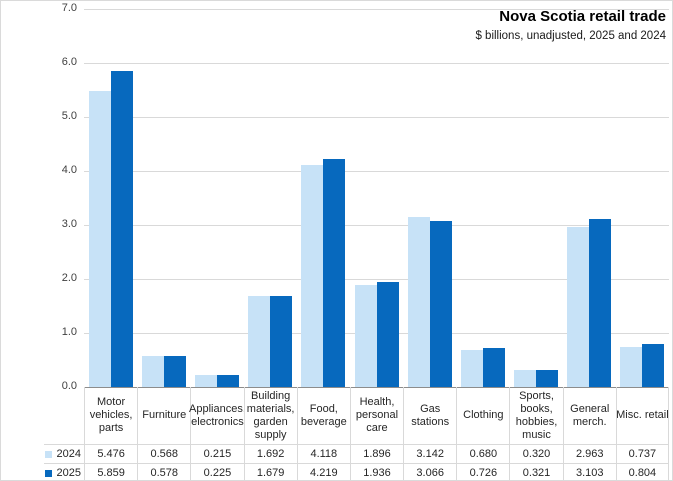  What do you see at coordinates (270, 408) in the screenshot?
I see `category-label-line: materials,` at bounding box center [270, 408].